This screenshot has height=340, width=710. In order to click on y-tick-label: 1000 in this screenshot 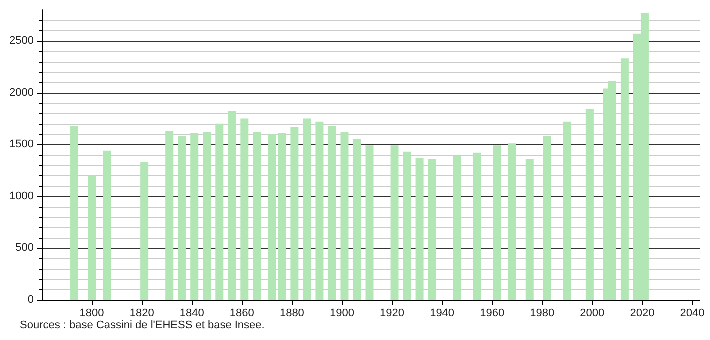, I will do `click(22, 196)`.